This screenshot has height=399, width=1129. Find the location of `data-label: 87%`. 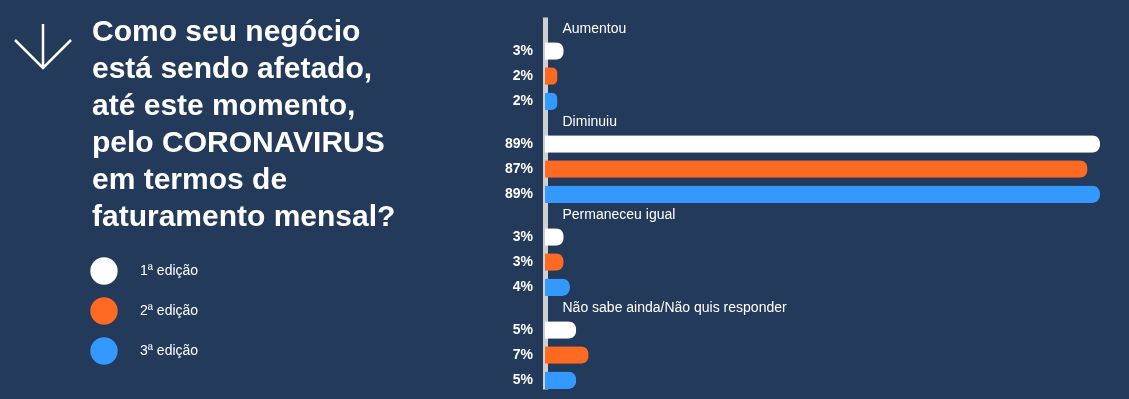

data-label: 87% is located at coordinates (519, 168).